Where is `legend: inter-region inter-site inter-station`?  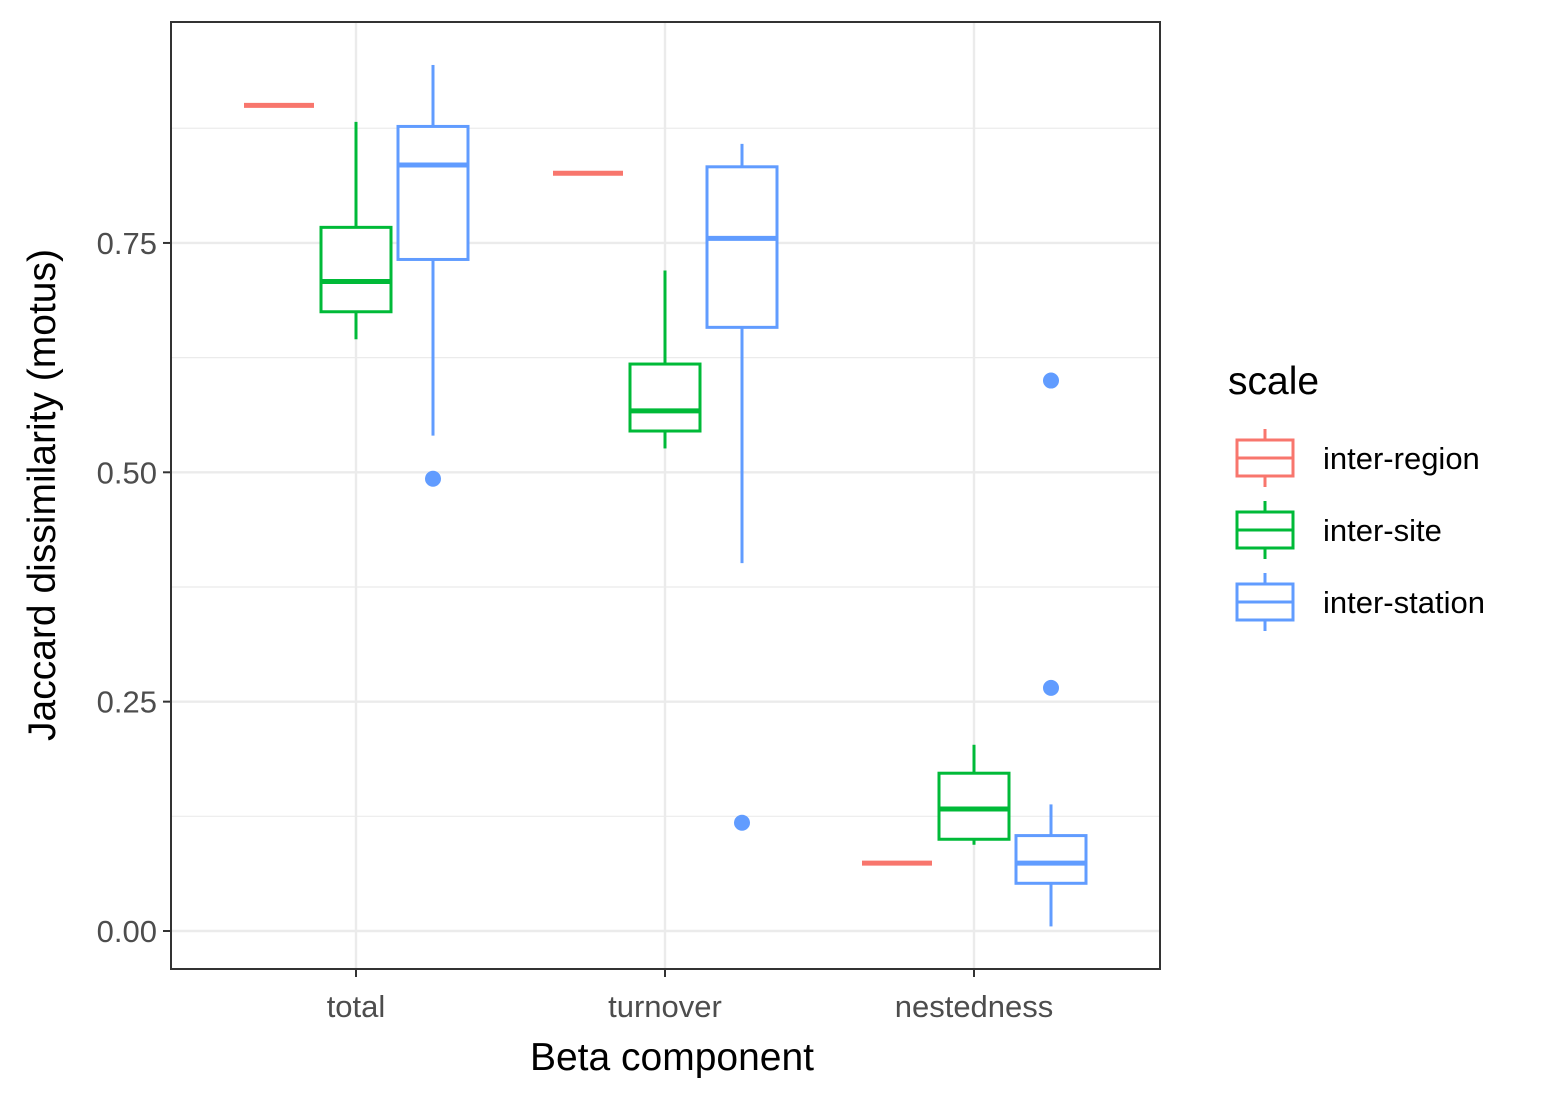
legend: inter-region inter-site inter-station is located at coordinates (1360, 530).